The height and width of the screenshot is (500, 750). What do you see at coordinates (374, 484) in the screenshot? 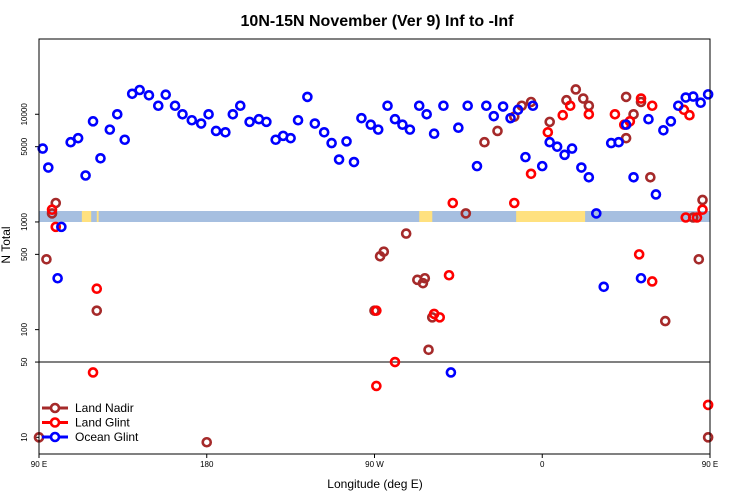
I see `x-axis-label: Longitude (deg E)` at bounding box center [374, 484].